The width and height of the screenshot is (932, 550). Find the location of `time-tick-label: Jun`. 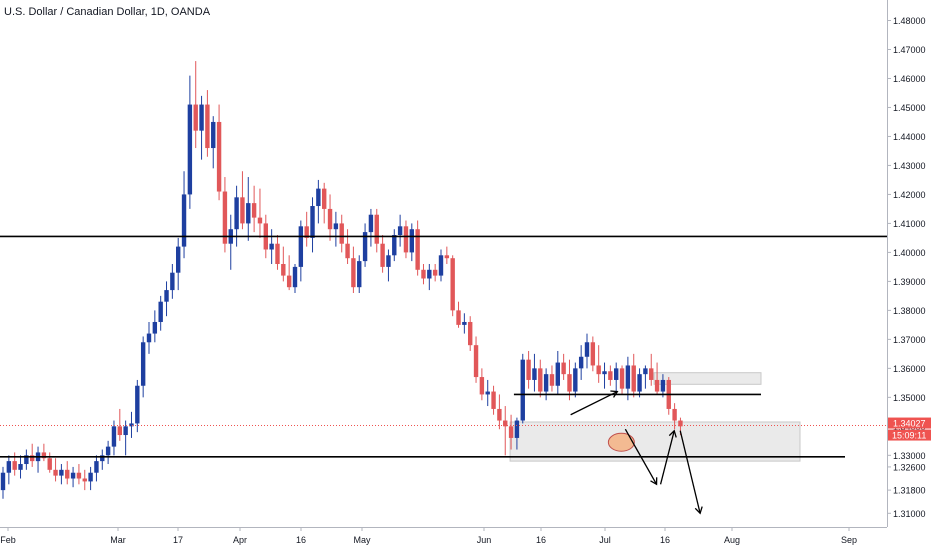

time-tick-label: Jun is located at coordinates (484, 540).